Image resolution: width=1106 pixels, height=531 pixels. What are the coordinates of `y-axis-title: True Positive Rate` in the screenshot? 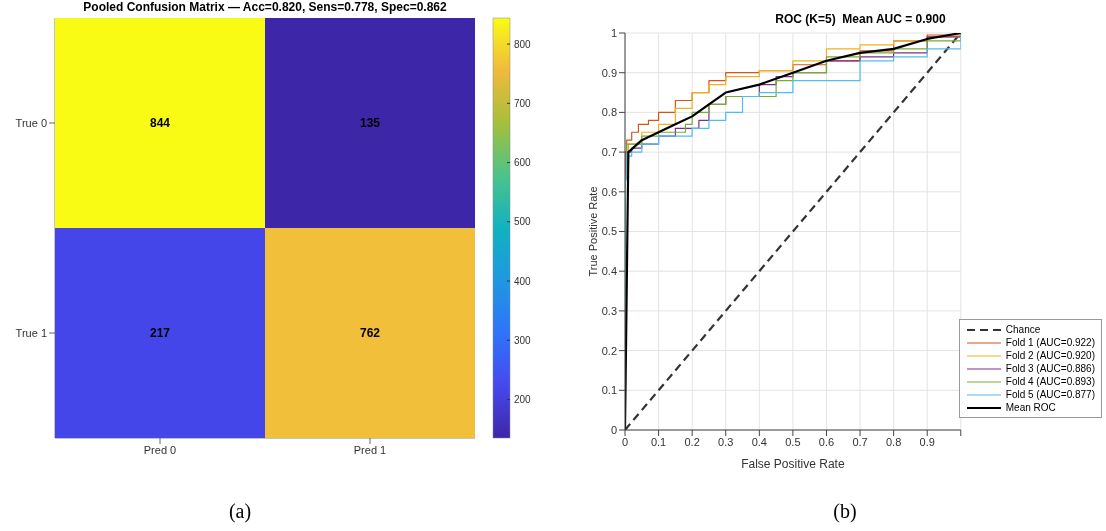 It's located at (592, 231).